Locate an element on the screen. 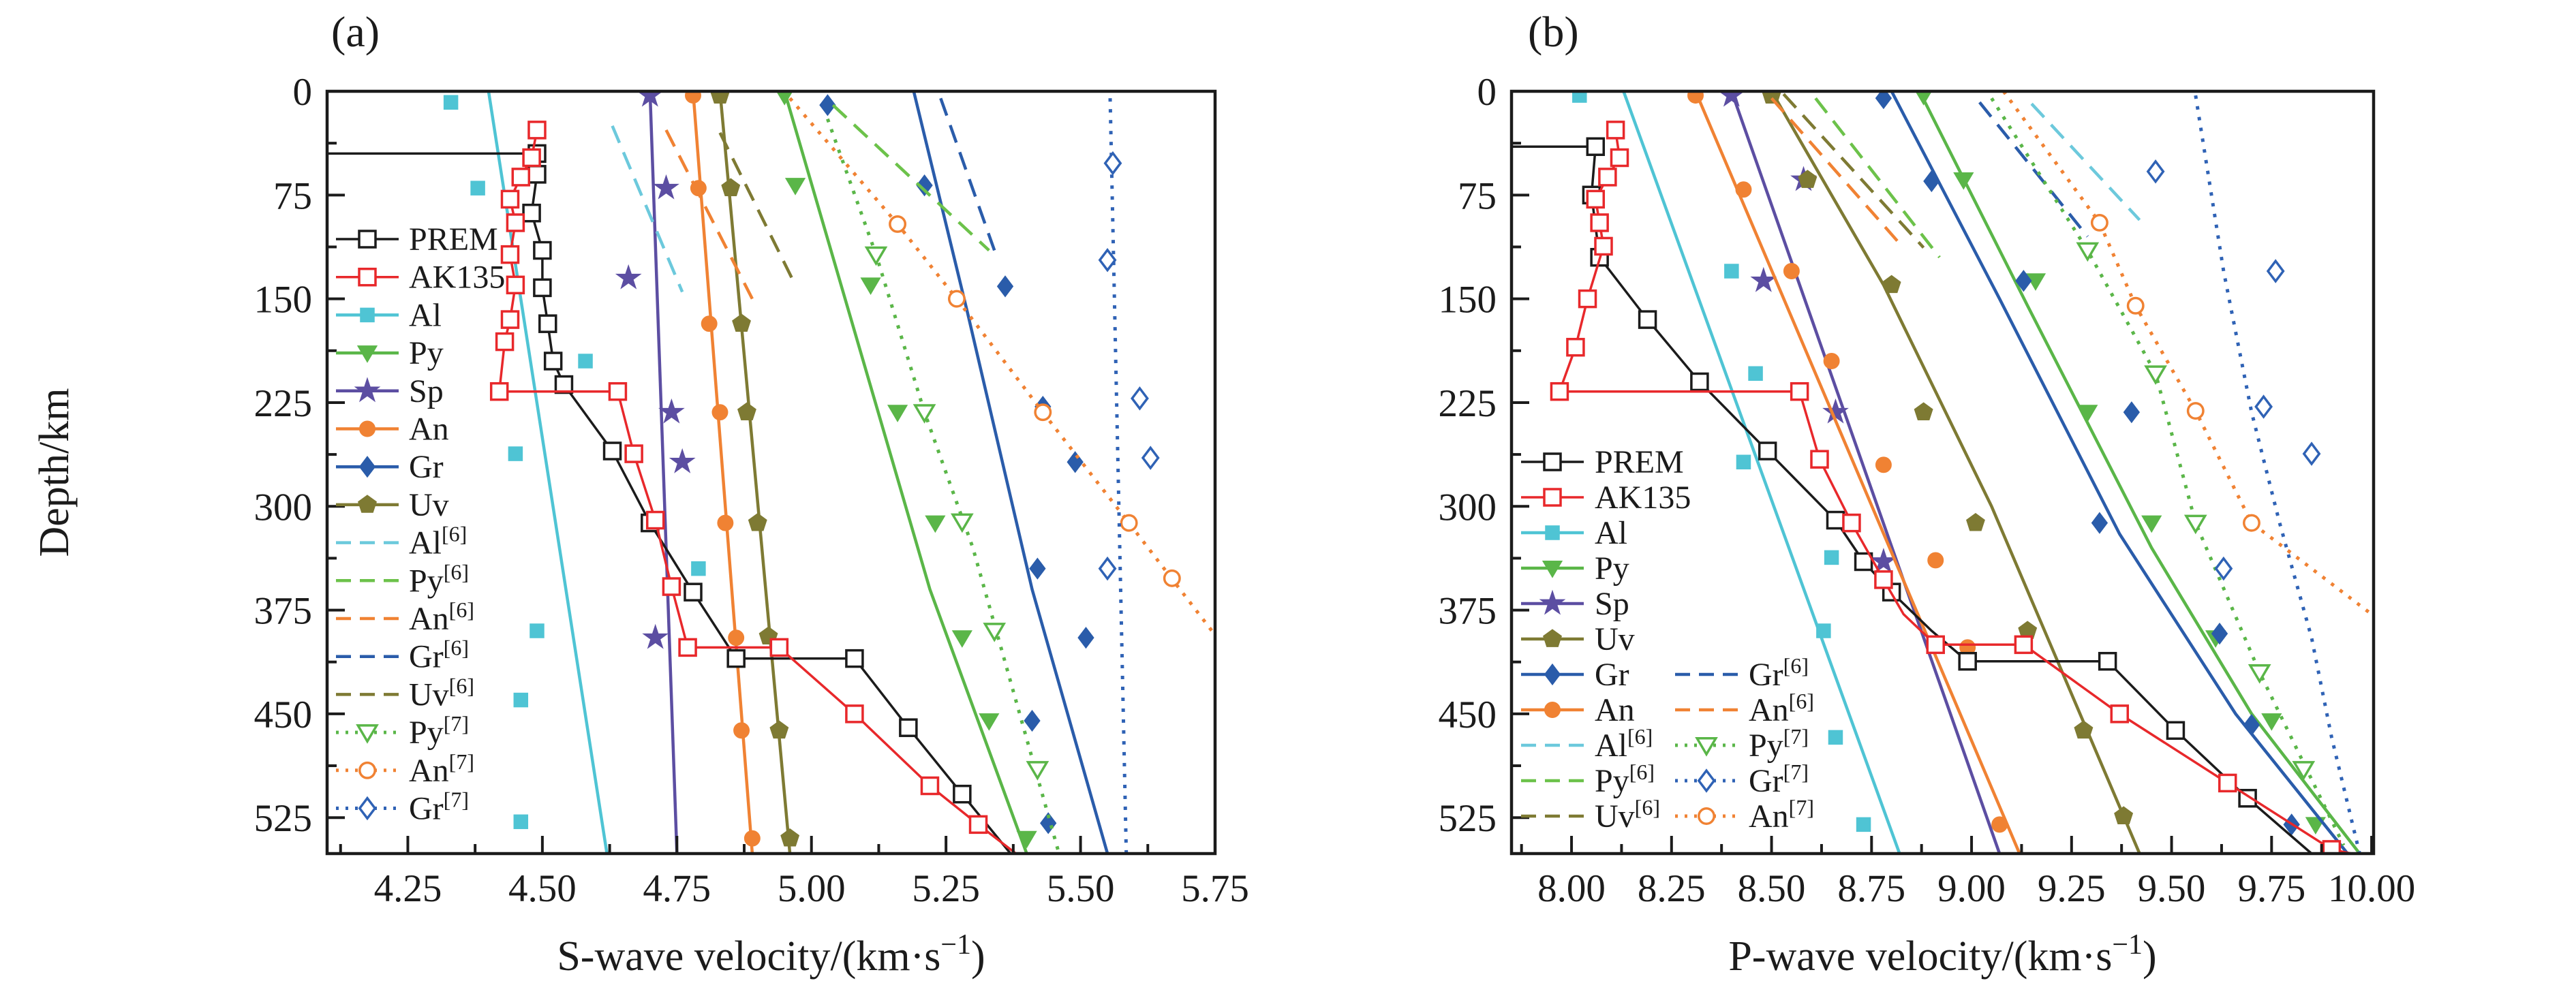 This screenshot has height=998, width=2576. x-tick-label: 9.50 is located at coordinates (2172, 888).